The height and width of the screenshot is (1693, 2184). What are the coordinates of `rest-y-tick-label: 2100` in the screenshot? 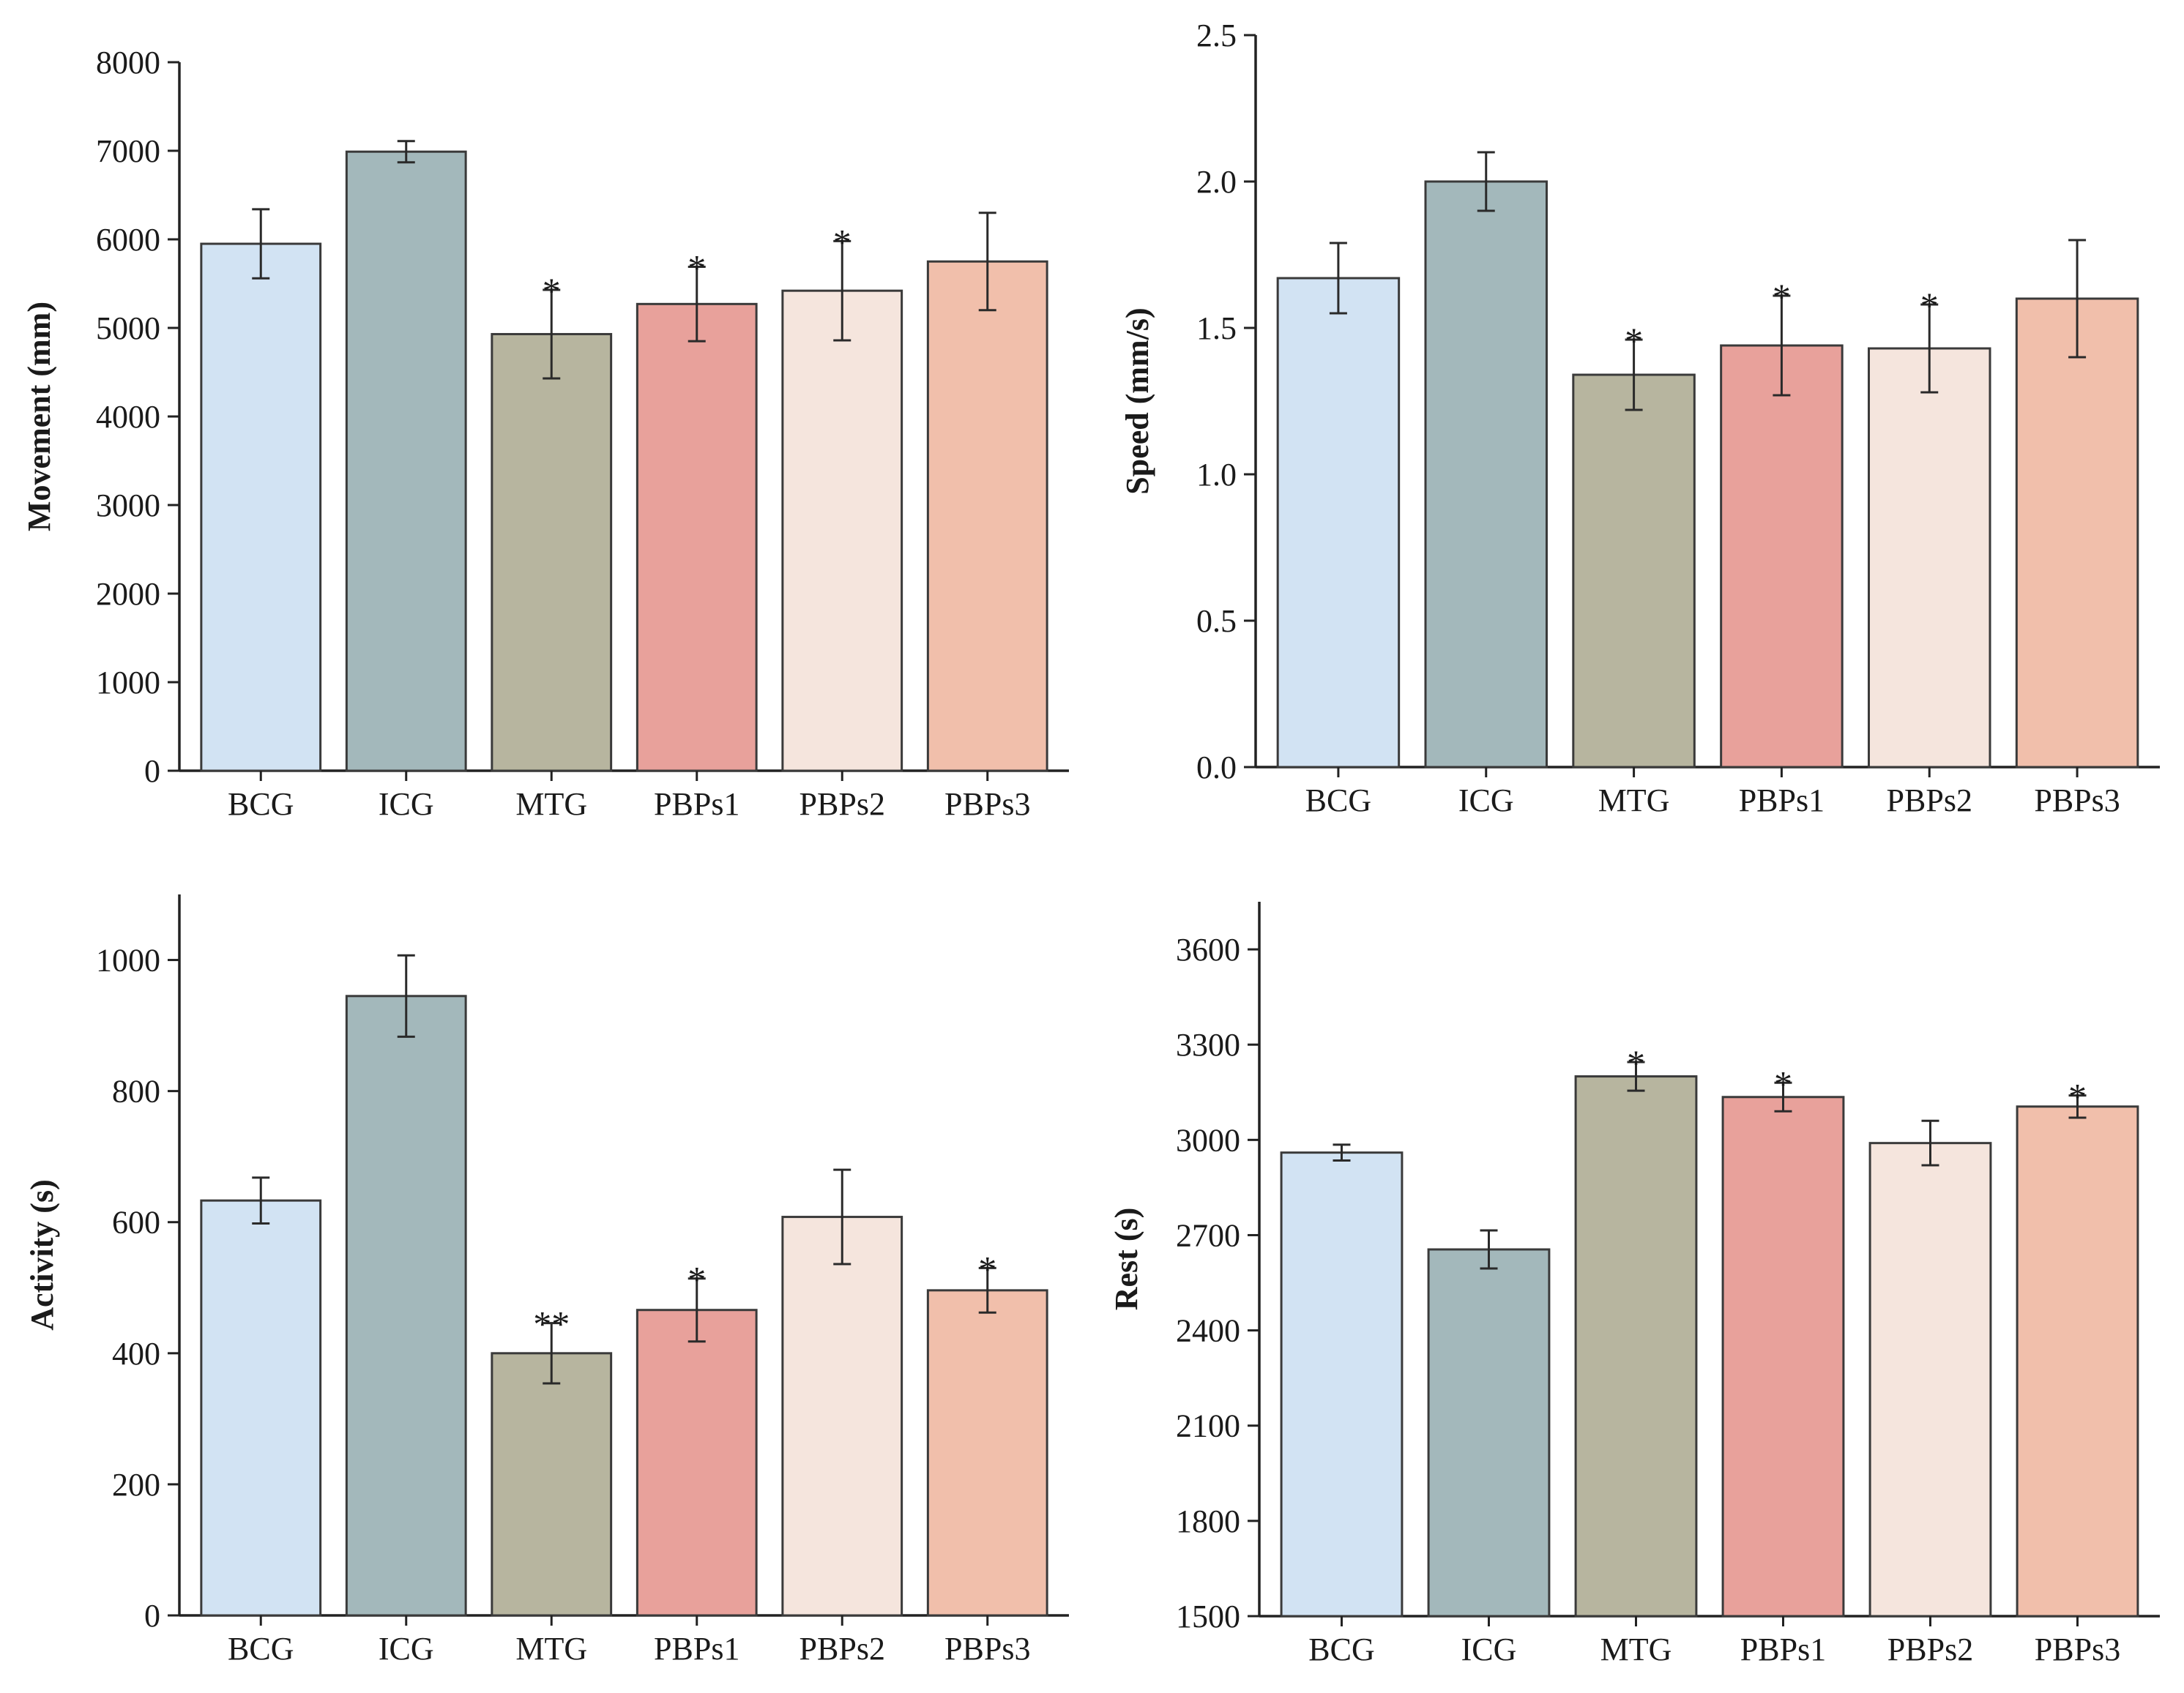 It's located at (1208, 1426).